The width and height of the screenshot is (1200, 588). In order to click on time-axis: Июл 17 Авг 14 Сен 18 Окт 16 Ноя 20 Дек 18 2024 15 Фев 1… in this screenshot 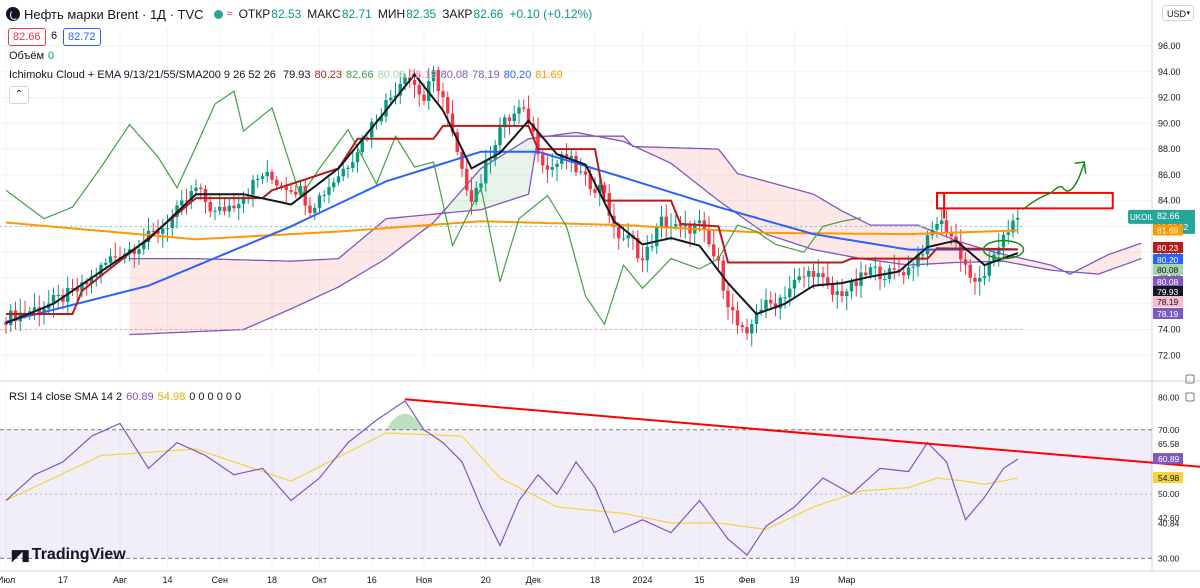, I will do `click(428, 580)`.